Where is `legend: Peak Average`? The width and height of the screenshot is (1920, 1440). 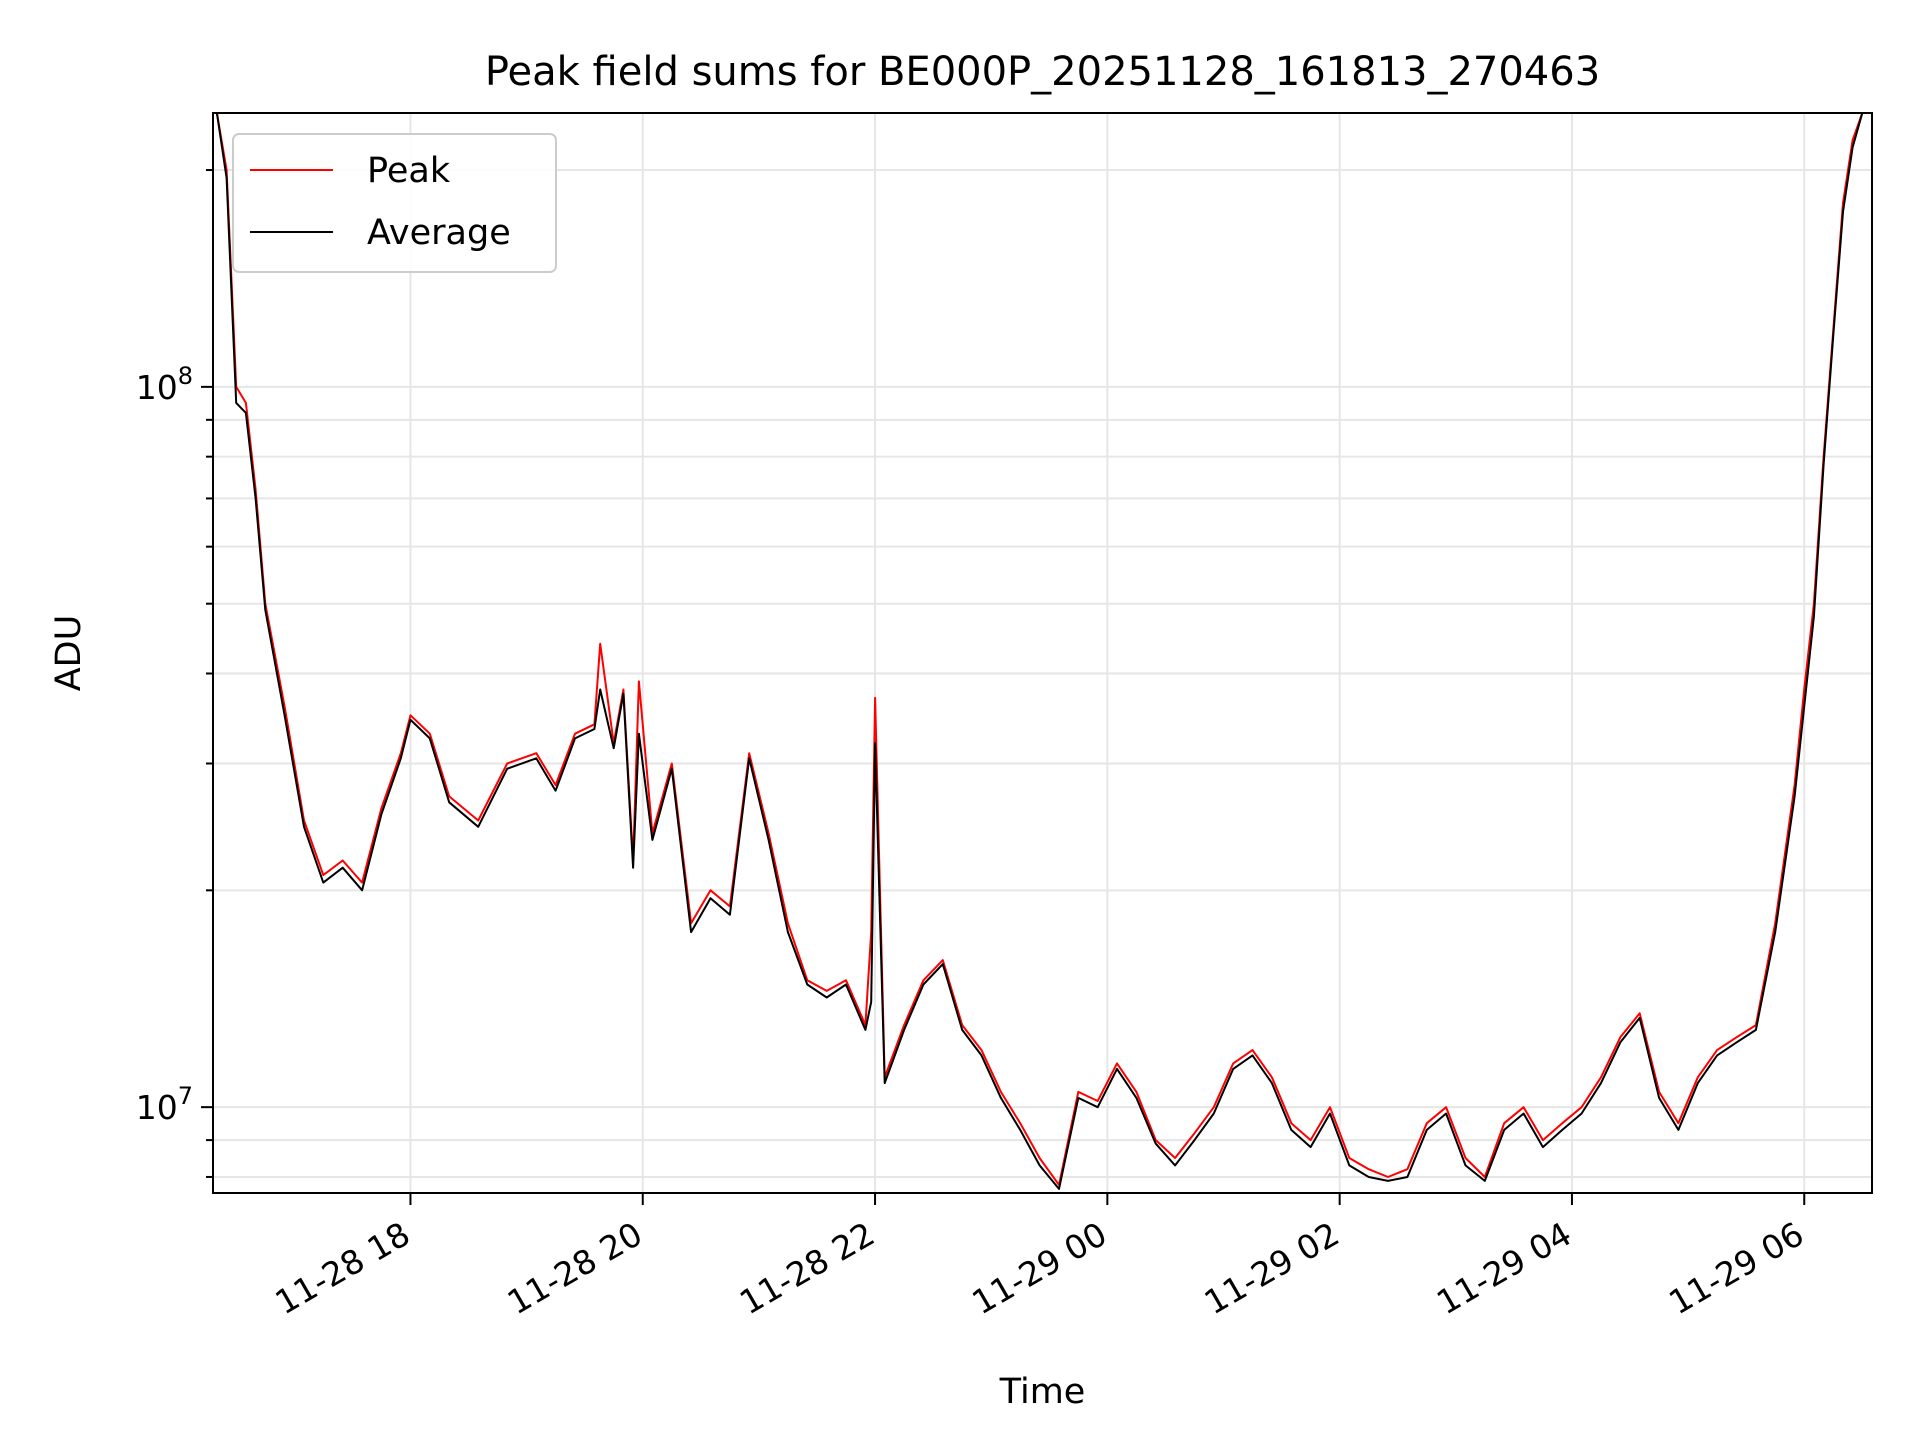
legend: Peak Average is located at coordinates (394, 203).